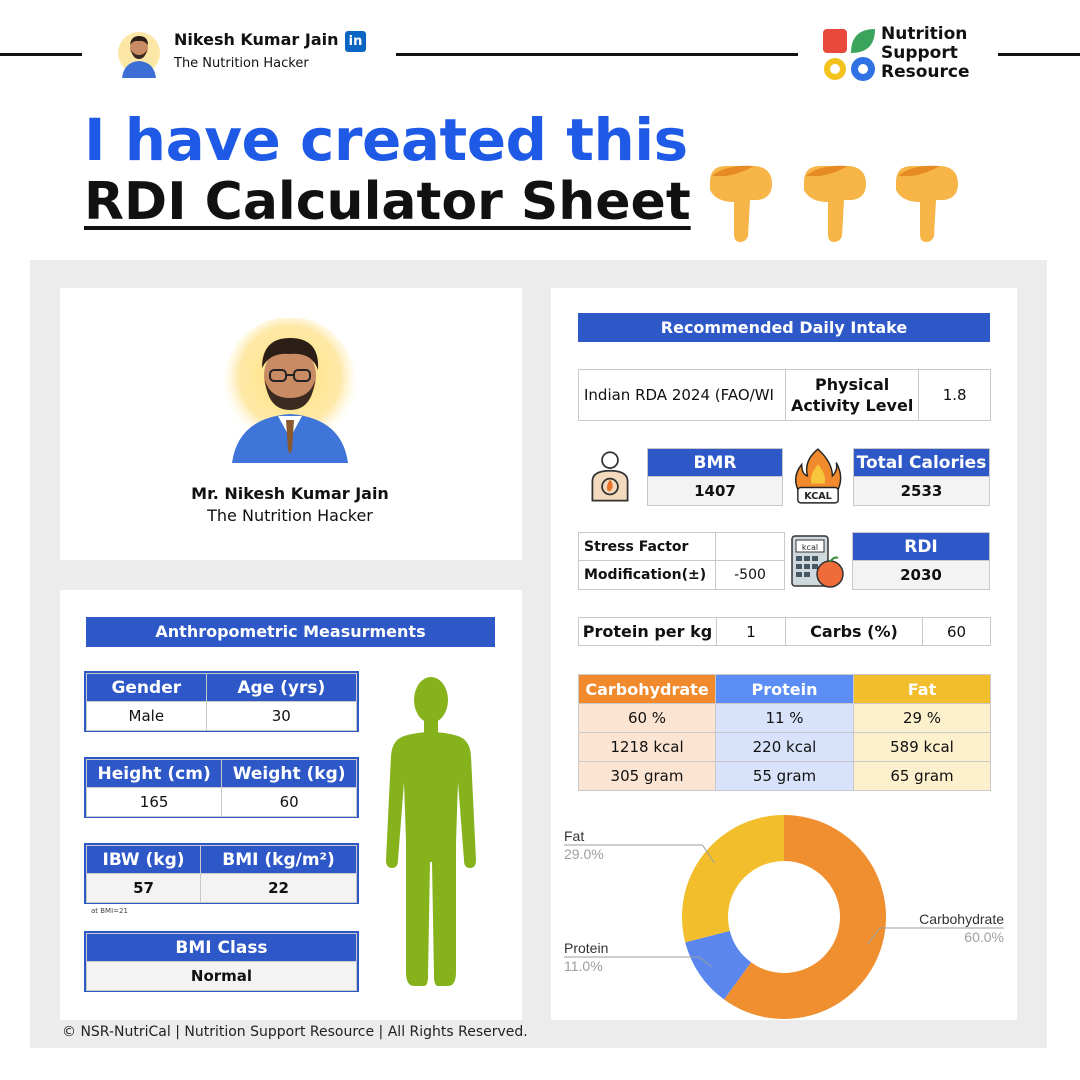 This screenshot has height=1080, width=1080. Describe the element at coordinates (751, 631) in the screenshot. I see `protein-per-kg-value: 1` at that location.